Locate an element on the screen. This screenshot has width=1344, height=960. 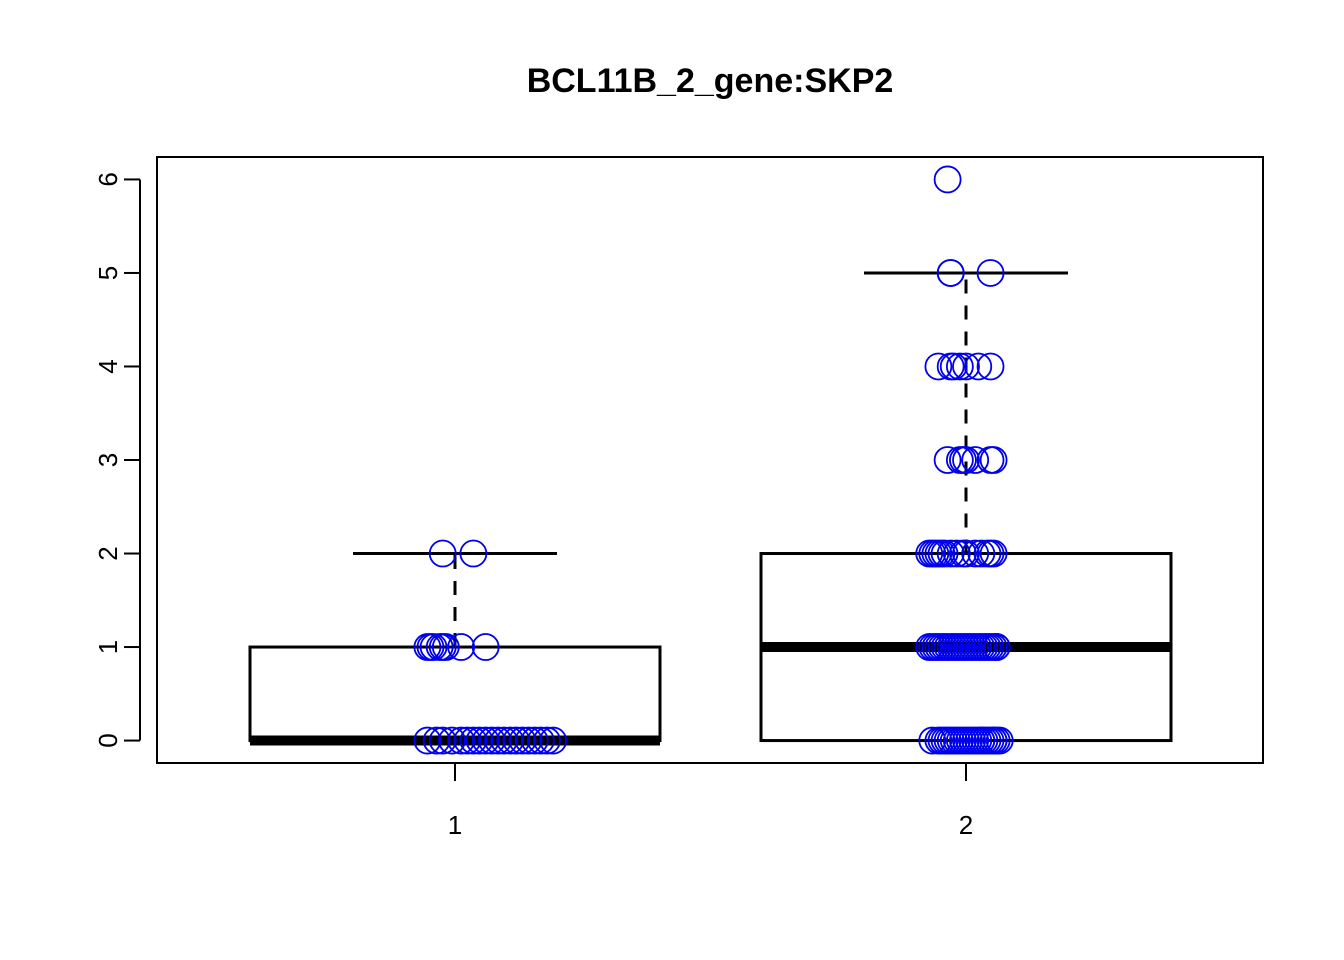
y-tick-label: 1 is located at coordinates (108, 647).